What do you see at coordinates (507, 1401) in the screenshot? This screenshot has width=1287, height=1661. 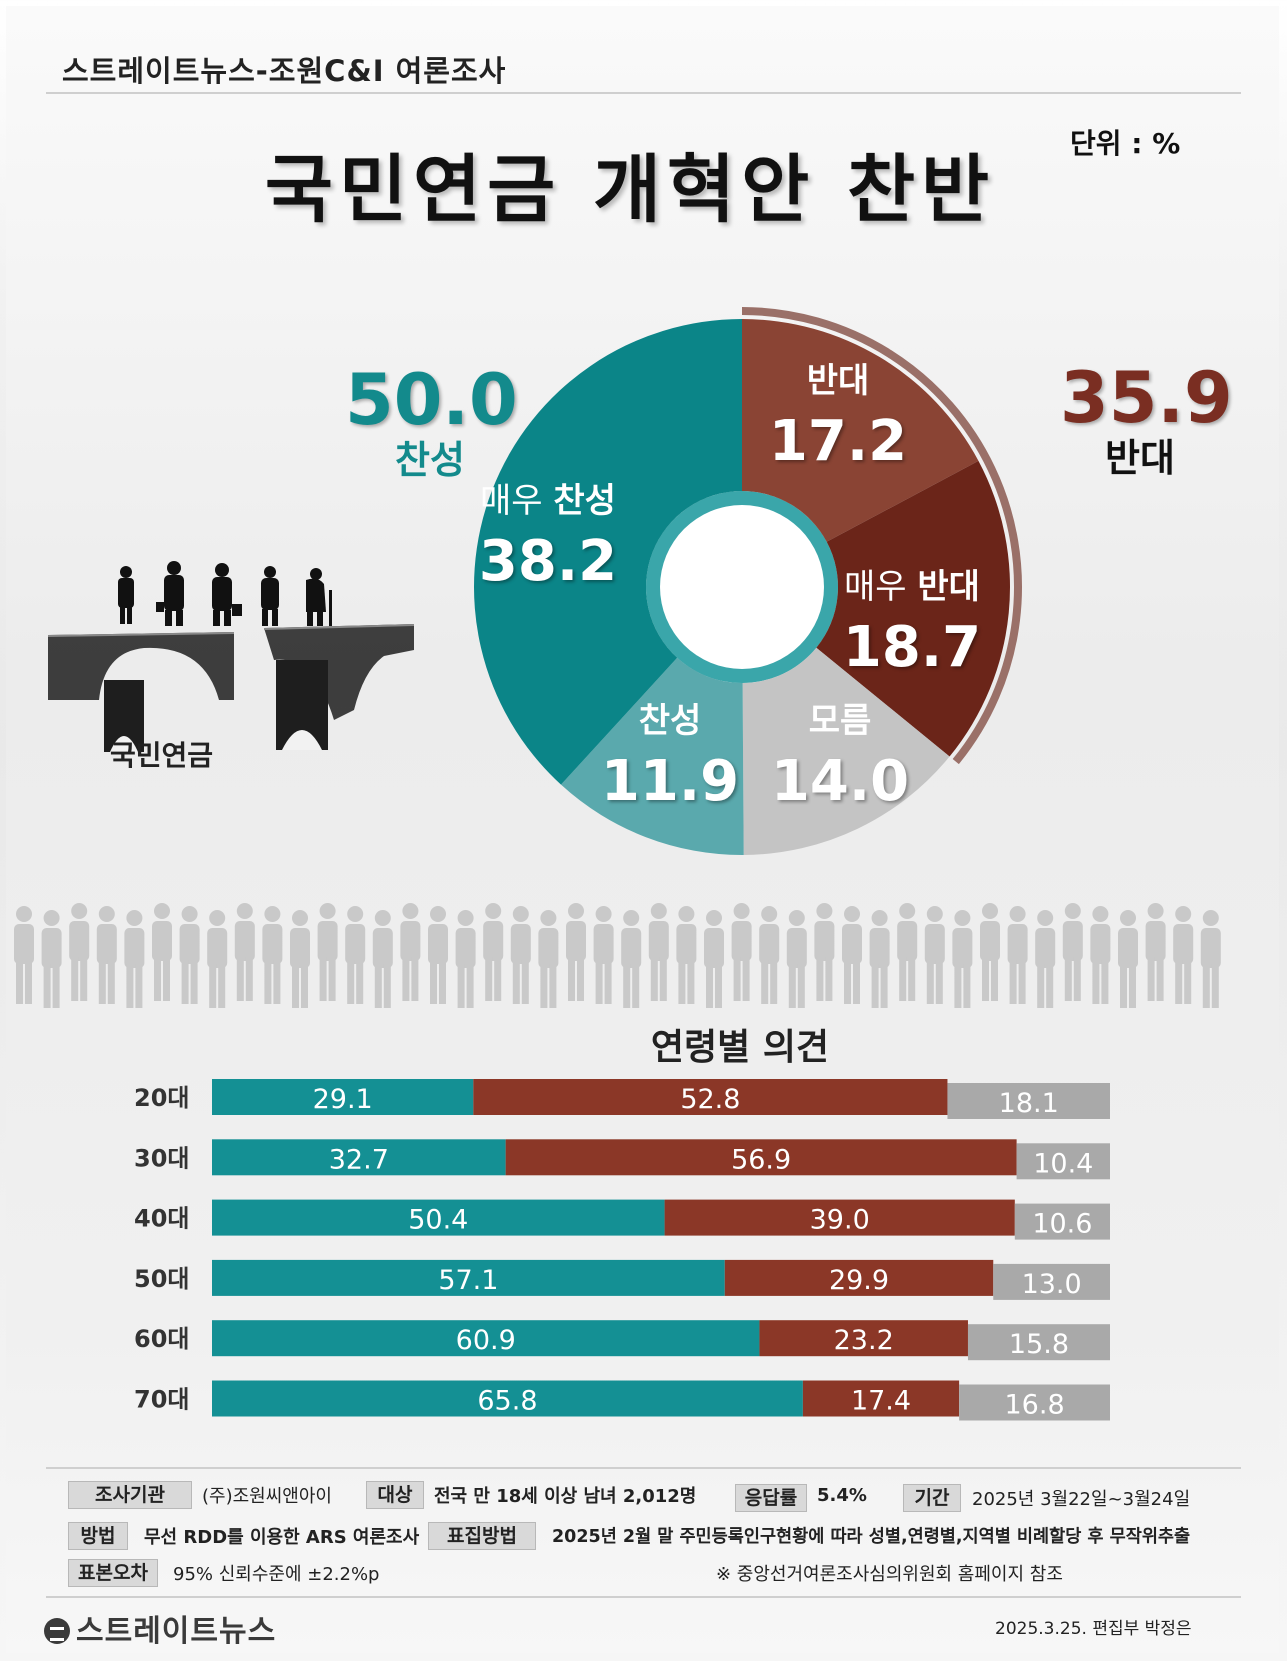 I see `age-bar-value: 65.8` at bounding box center [507, 1401].